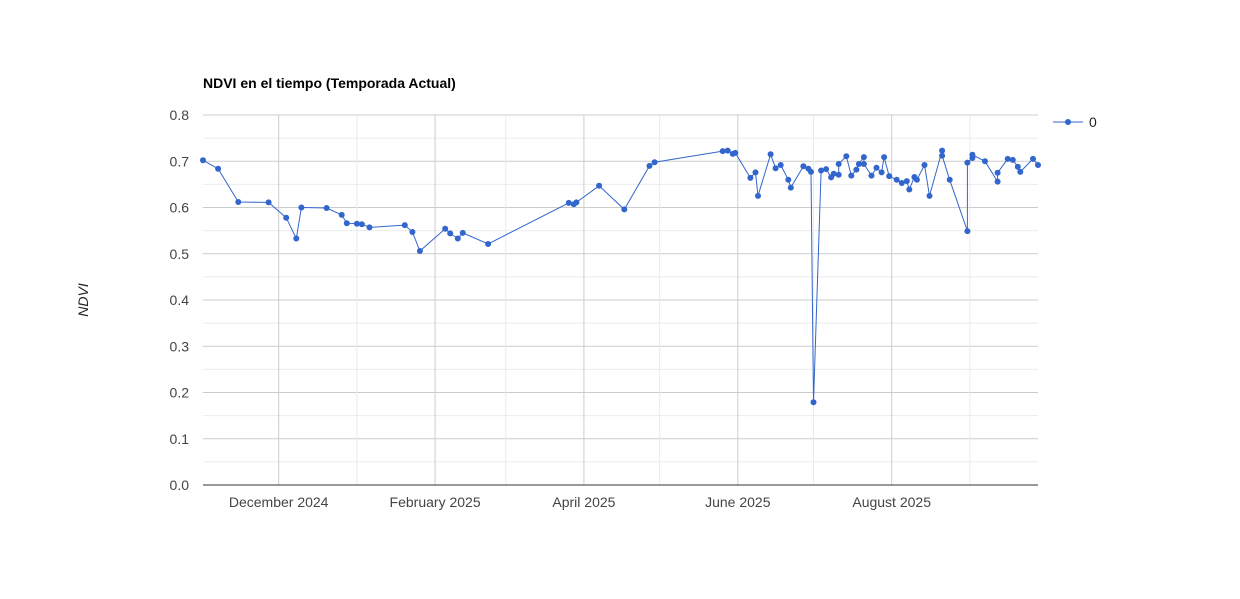  Describe the element at coordinates (279, 502) in the screenshot. I see `x-tick-label: December 2024` at that location.